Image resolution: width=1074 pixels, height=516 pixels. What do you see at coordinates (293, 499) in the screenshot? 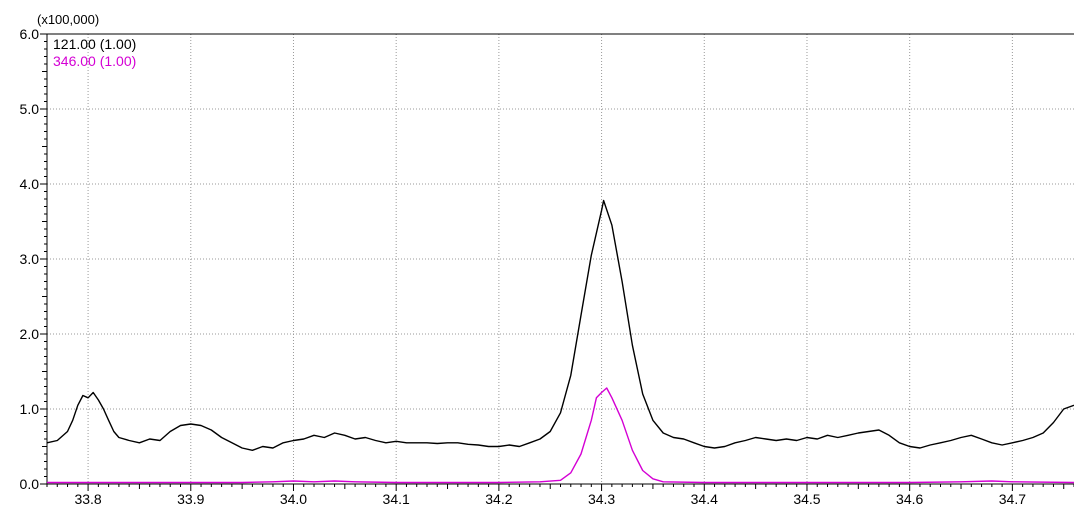
I see `x-tick-label: 34.0` at bounding box center [293, 499].